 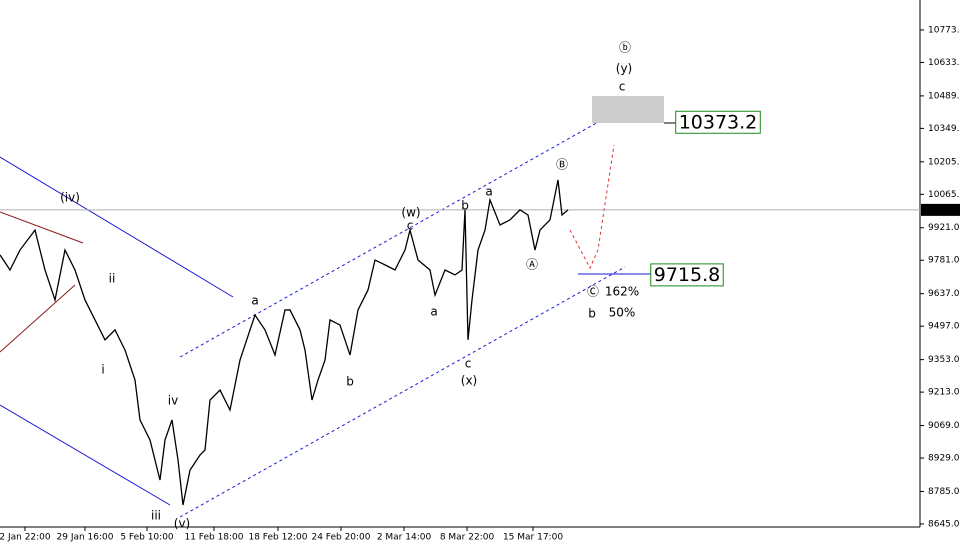 I want to click on y-tick-label: 8929.0, so click(x=944, y=459).